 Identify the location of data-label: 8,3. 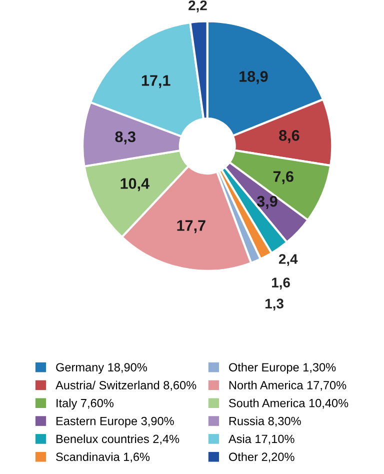
(125, 137).